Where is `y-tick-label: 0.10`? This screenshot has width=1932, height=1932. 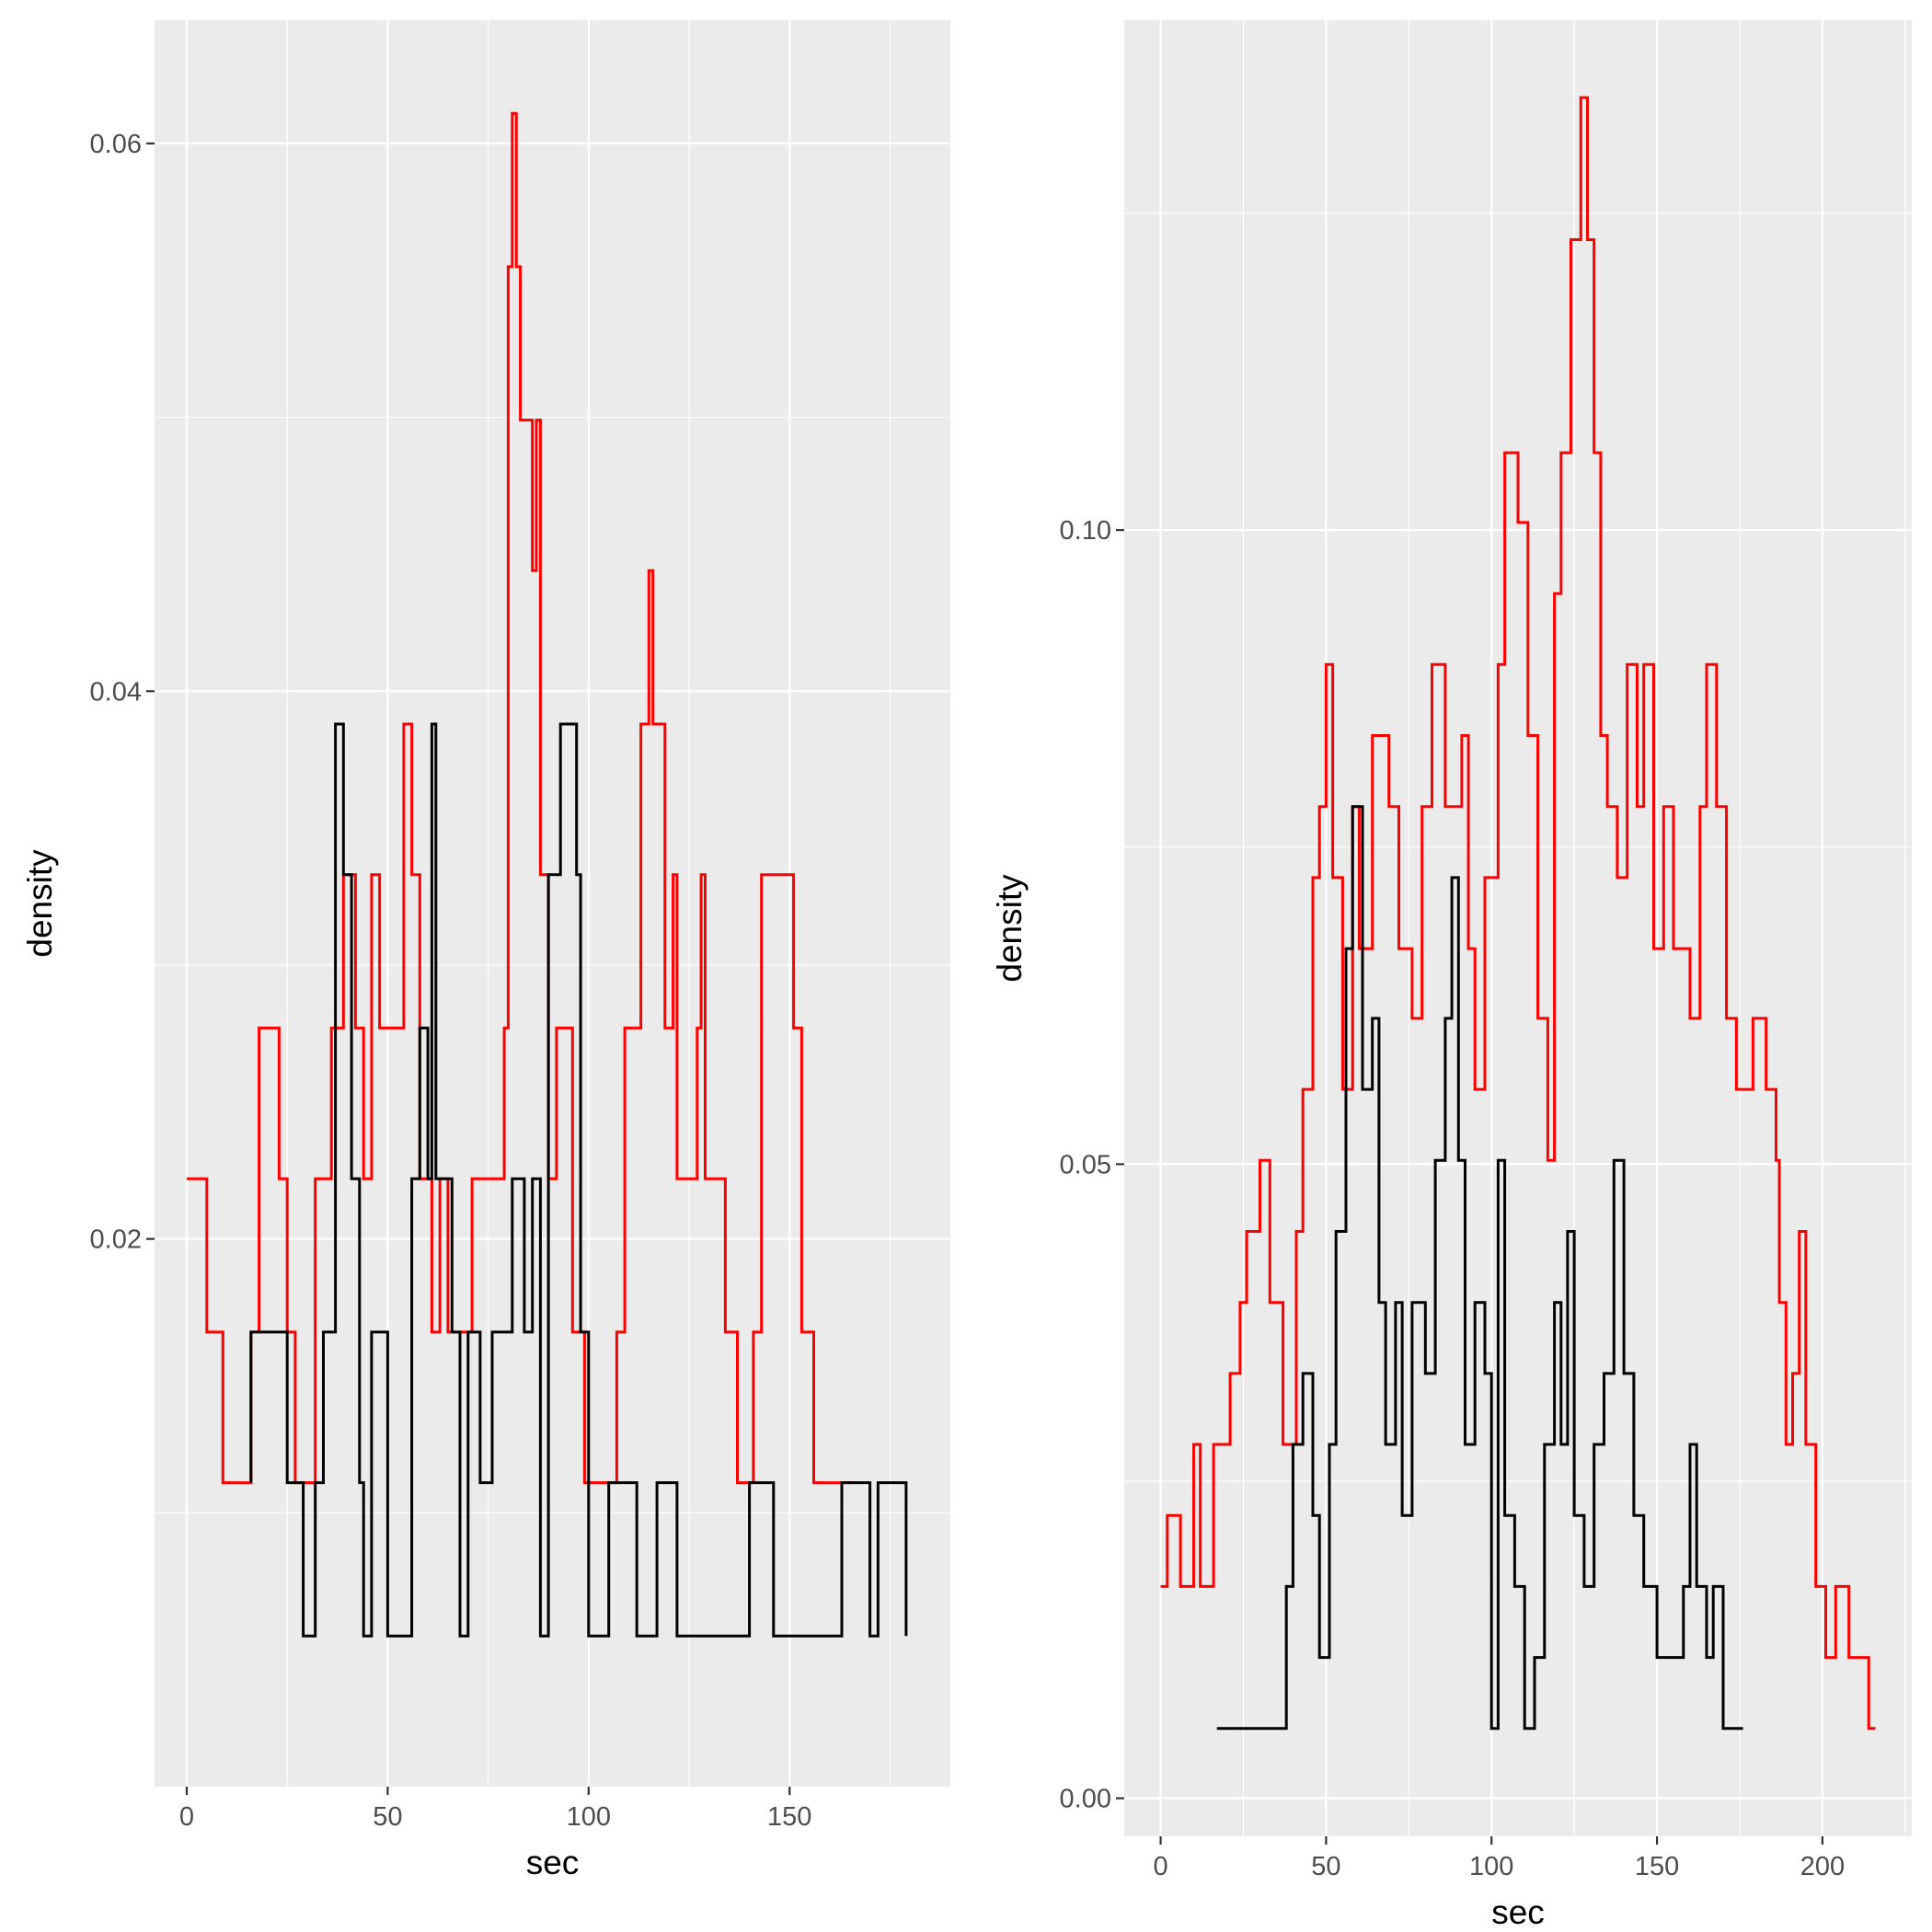
y-tick-label: 0.10 is located at coordinates (1085, 531).